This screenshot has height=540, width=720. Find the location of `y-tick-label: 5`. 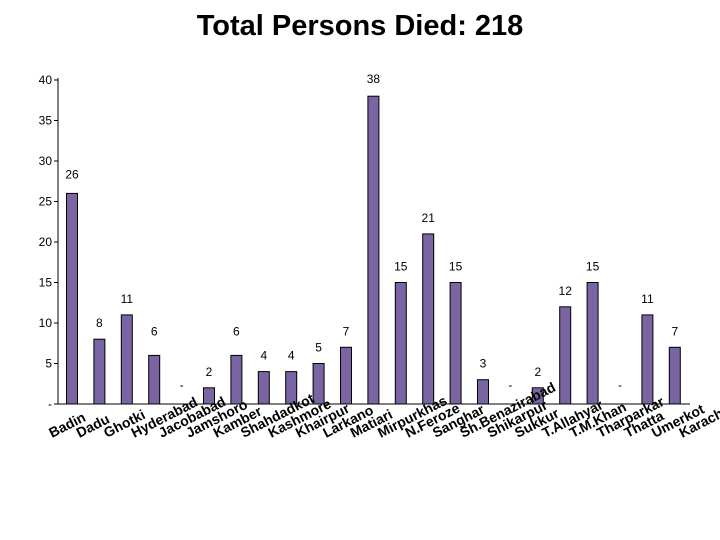

y-tick-label: 5 is located at coordinates (48, 364).